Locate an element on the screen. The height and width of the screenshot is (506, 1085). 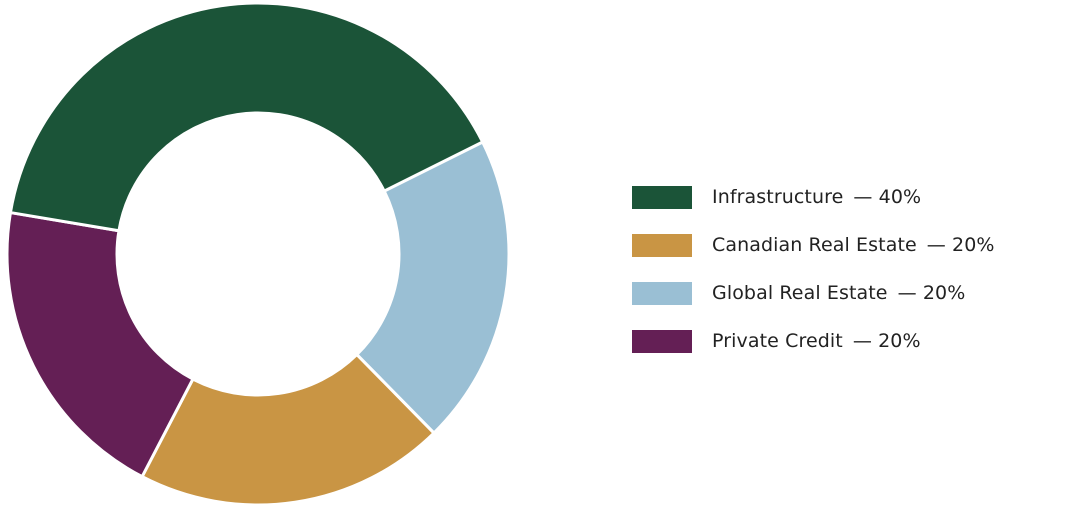
donut-slice-private-credit is located at coordinates (100, 344).